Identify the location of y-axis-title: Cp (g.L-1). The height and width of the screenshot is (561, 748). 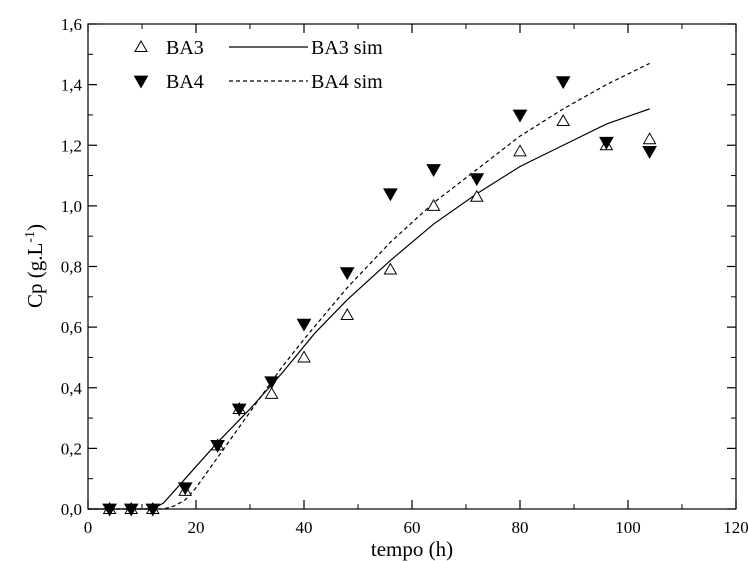
(35, 266).